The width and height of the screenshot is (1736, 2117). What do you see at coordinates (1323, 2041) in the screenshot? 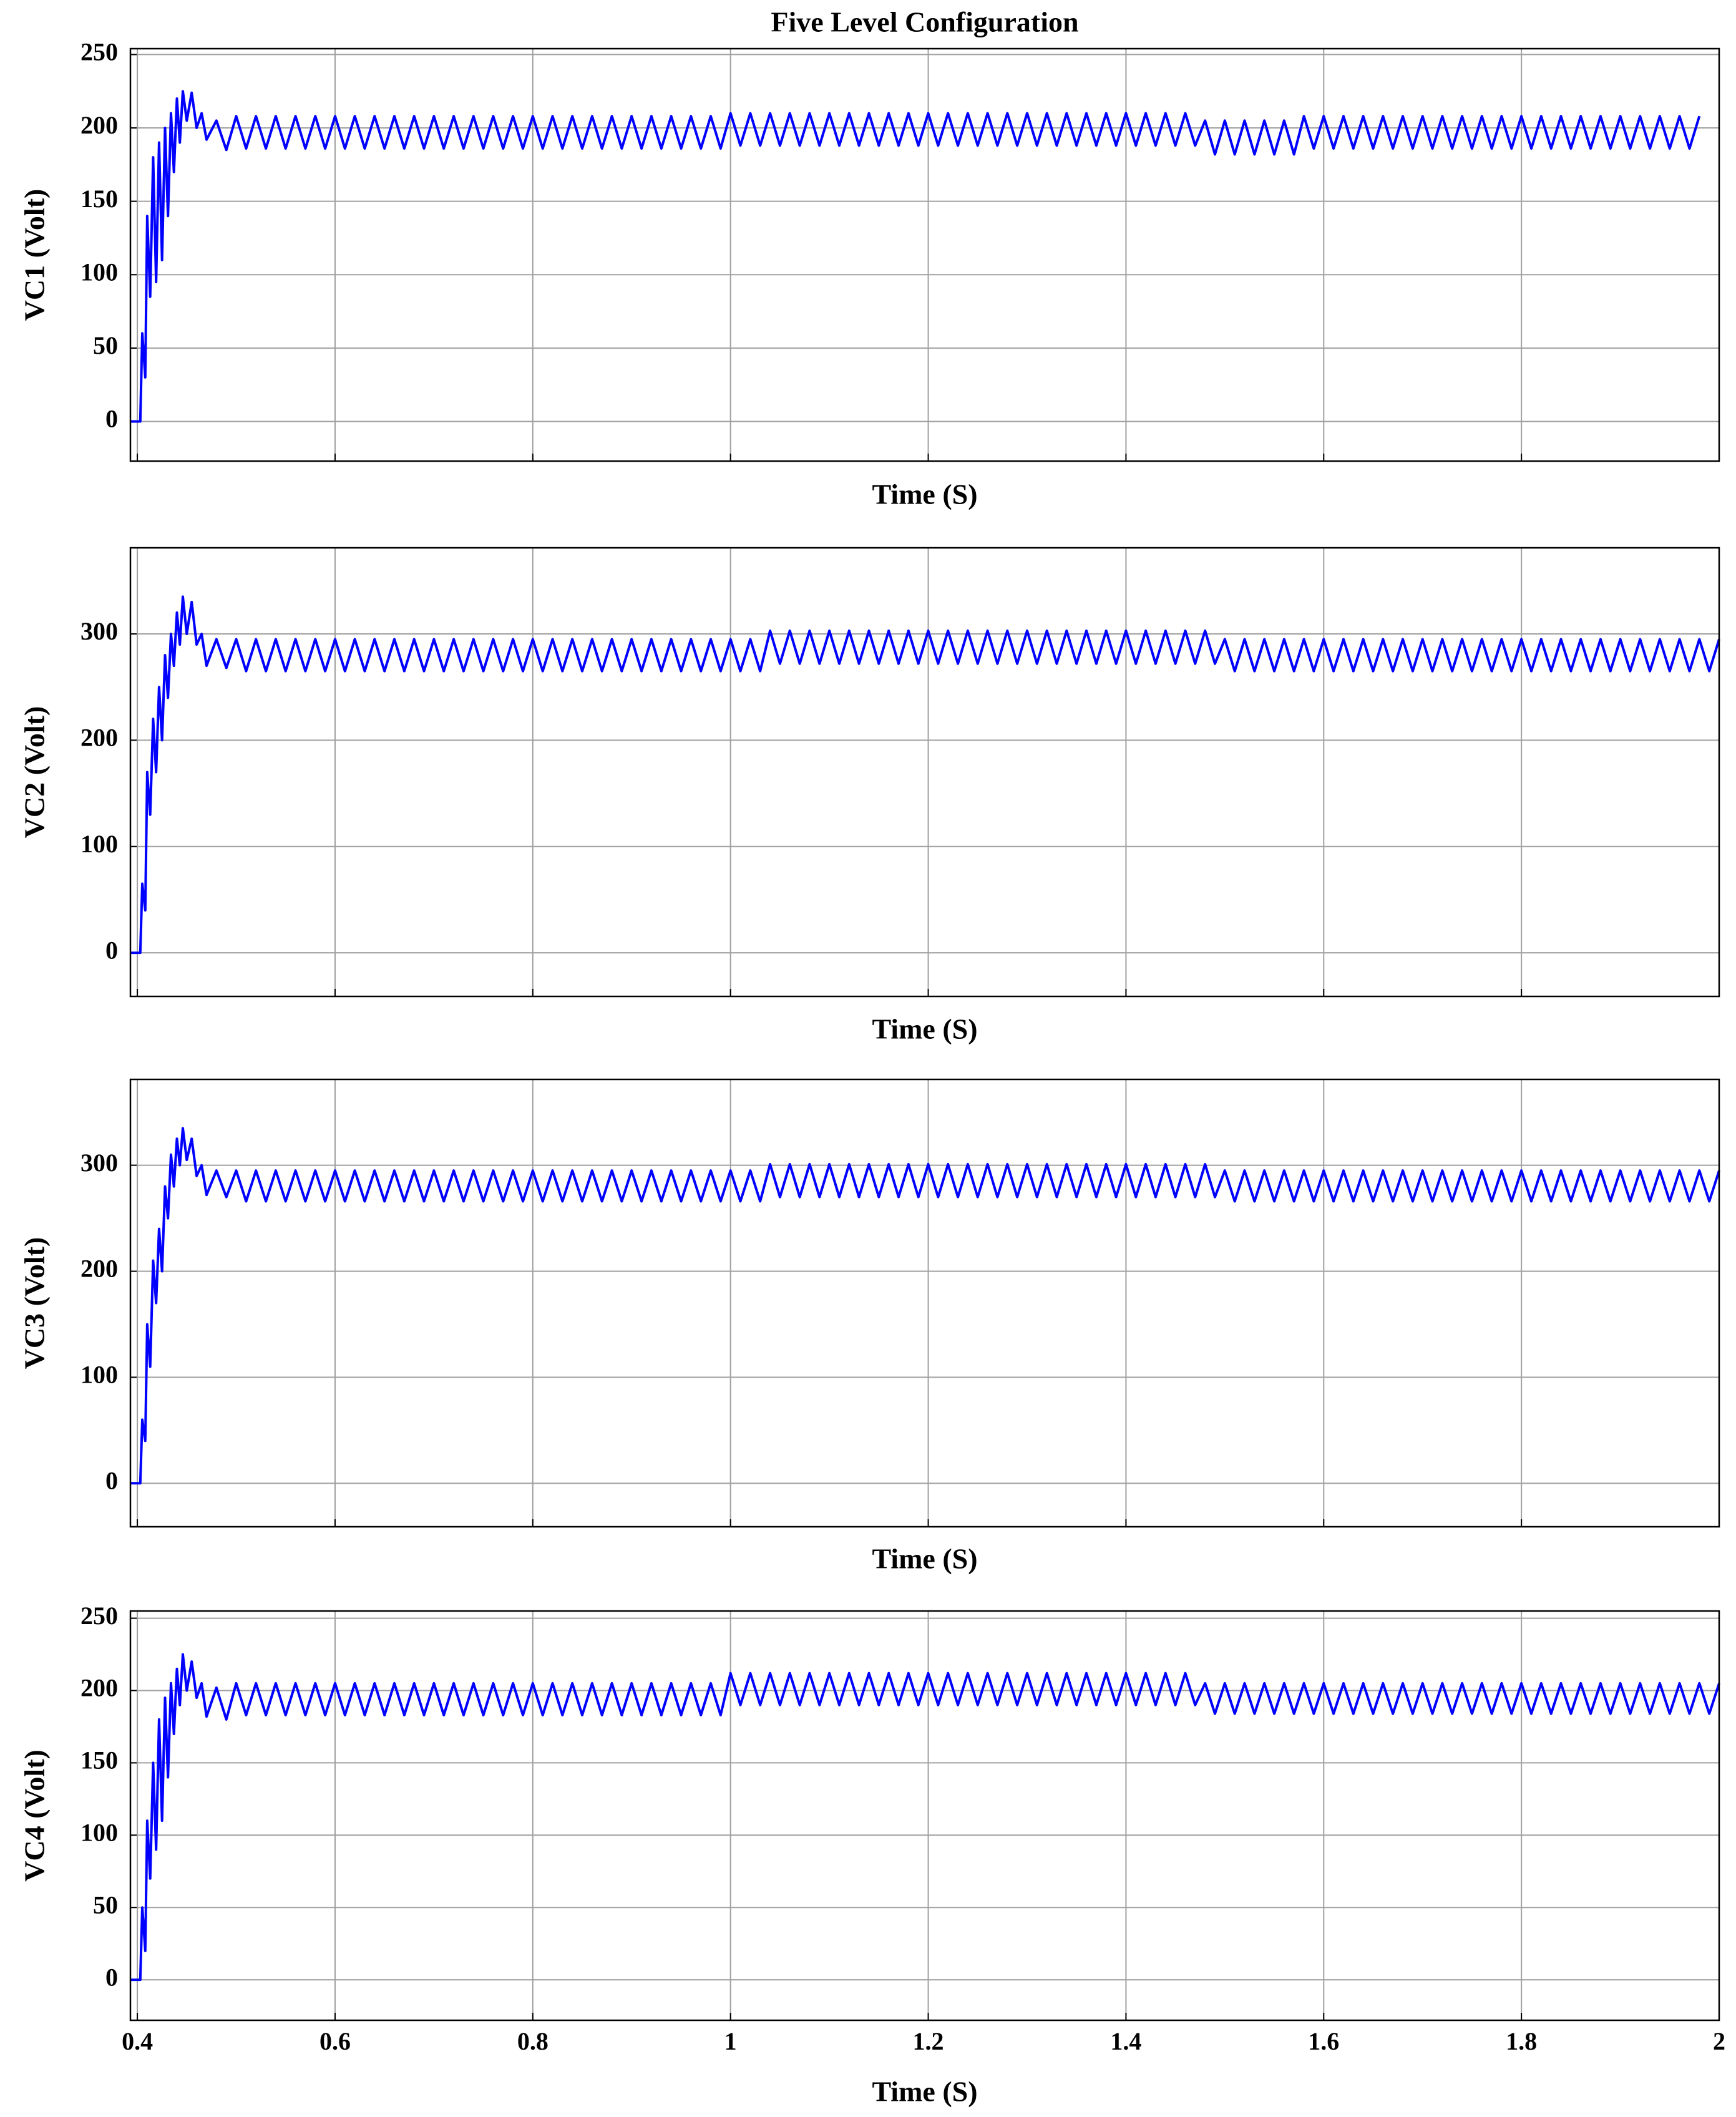
I see `x-tick-label: 1.6` at bounding box center [1323, 2041].